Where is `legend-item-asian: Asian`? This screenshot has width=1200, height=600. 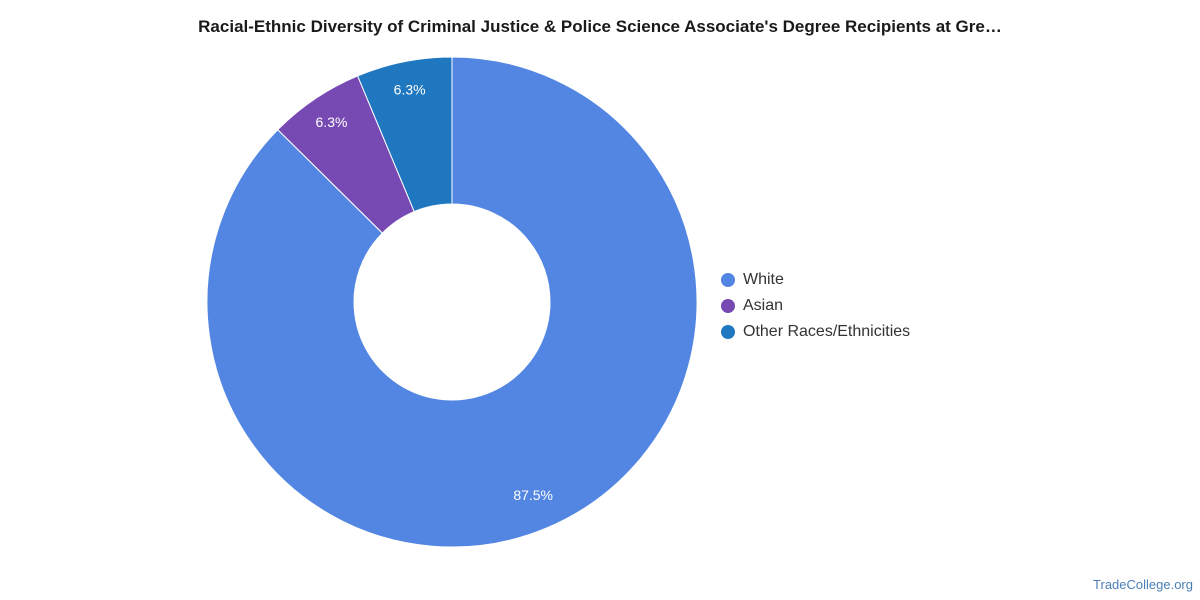
legend-item-asian: Asian is located at coordinates (815, 306).